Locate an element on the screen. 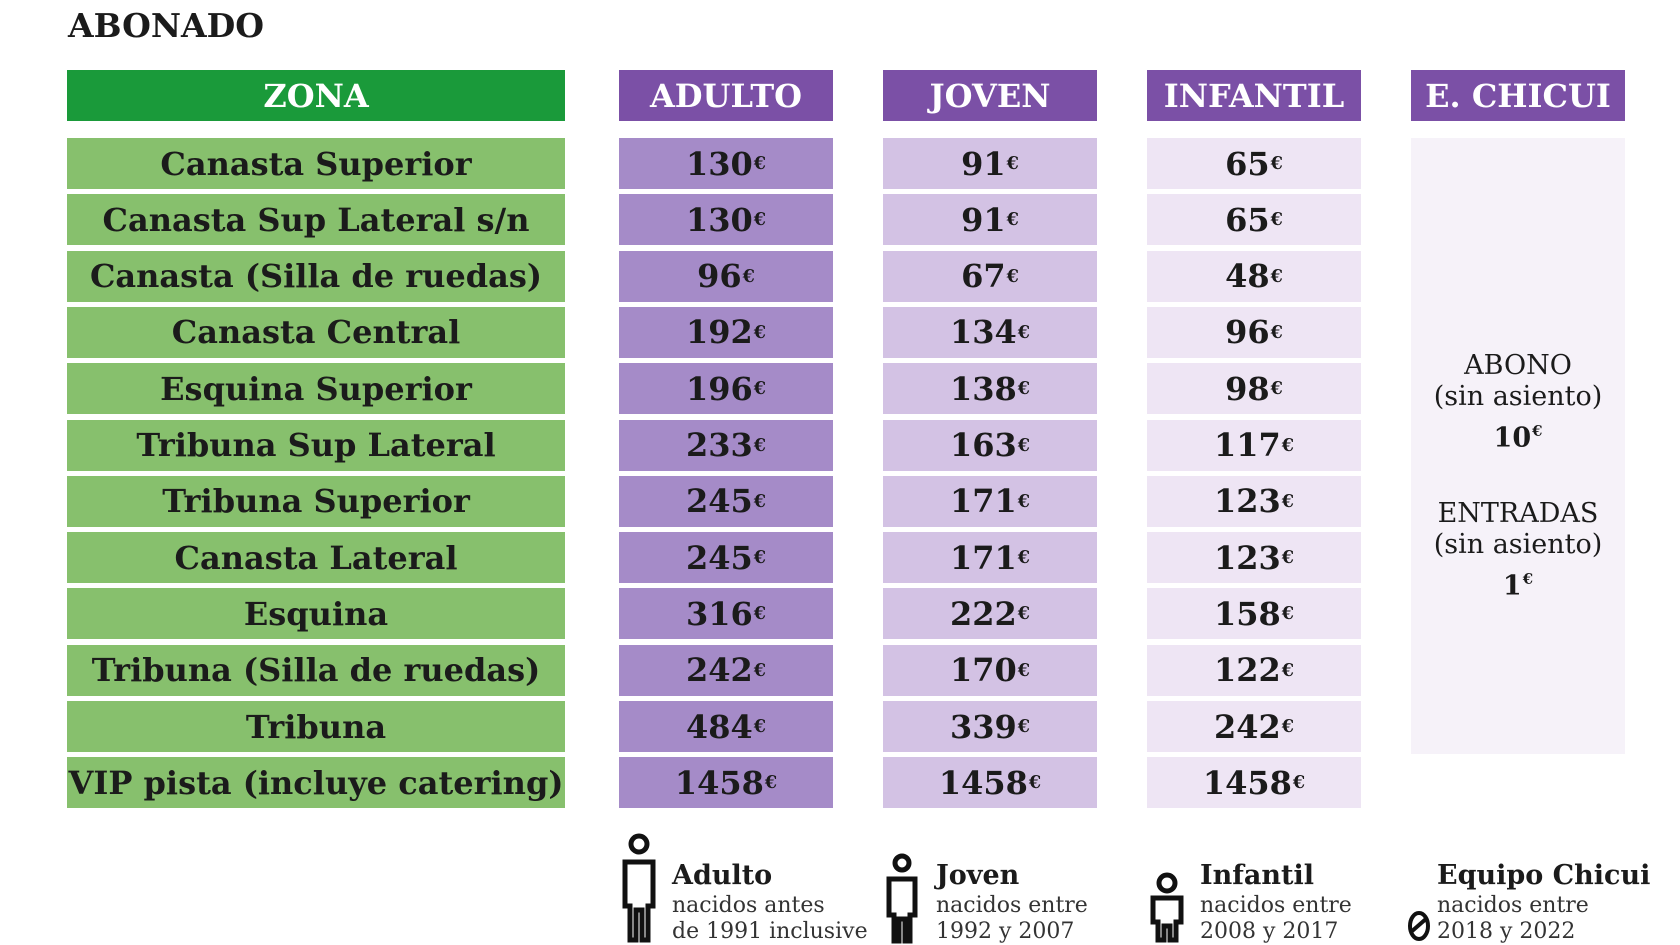 The height and width of the screenshot is (945, 1680). price-cell: 158 € is located at coordinates (1254, 614).